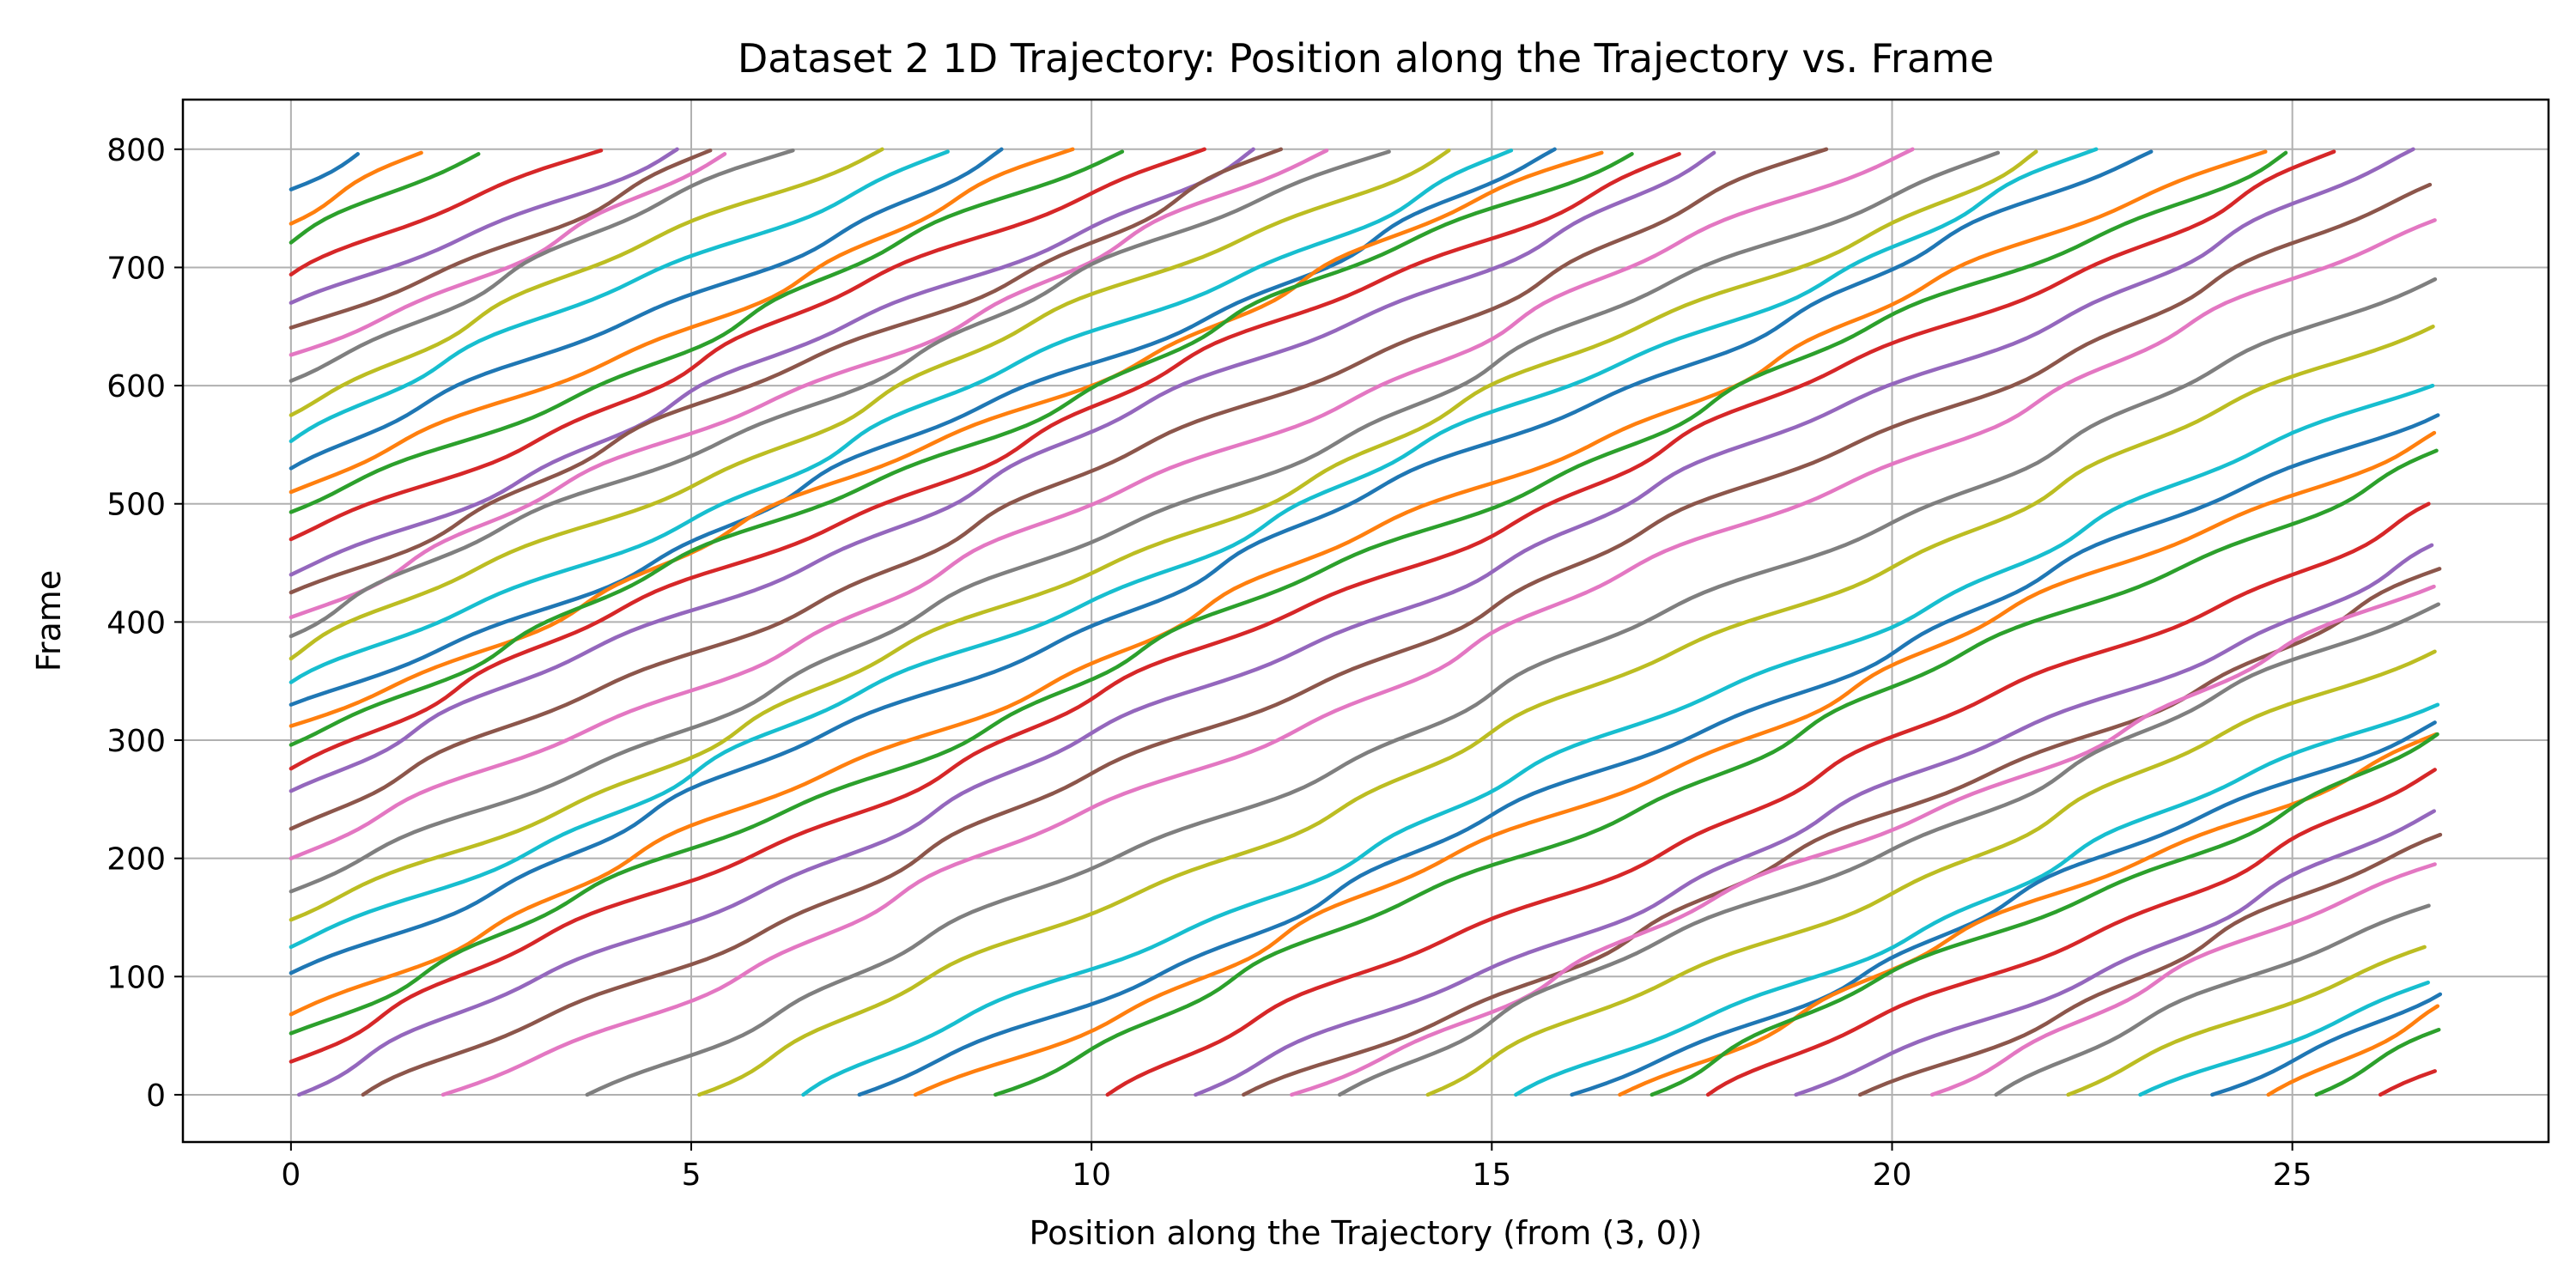  What do you see at coordinates (291, 1175) in the screenshot?
I see `x-tick-label: 0` at bounding box center [291, 1175].